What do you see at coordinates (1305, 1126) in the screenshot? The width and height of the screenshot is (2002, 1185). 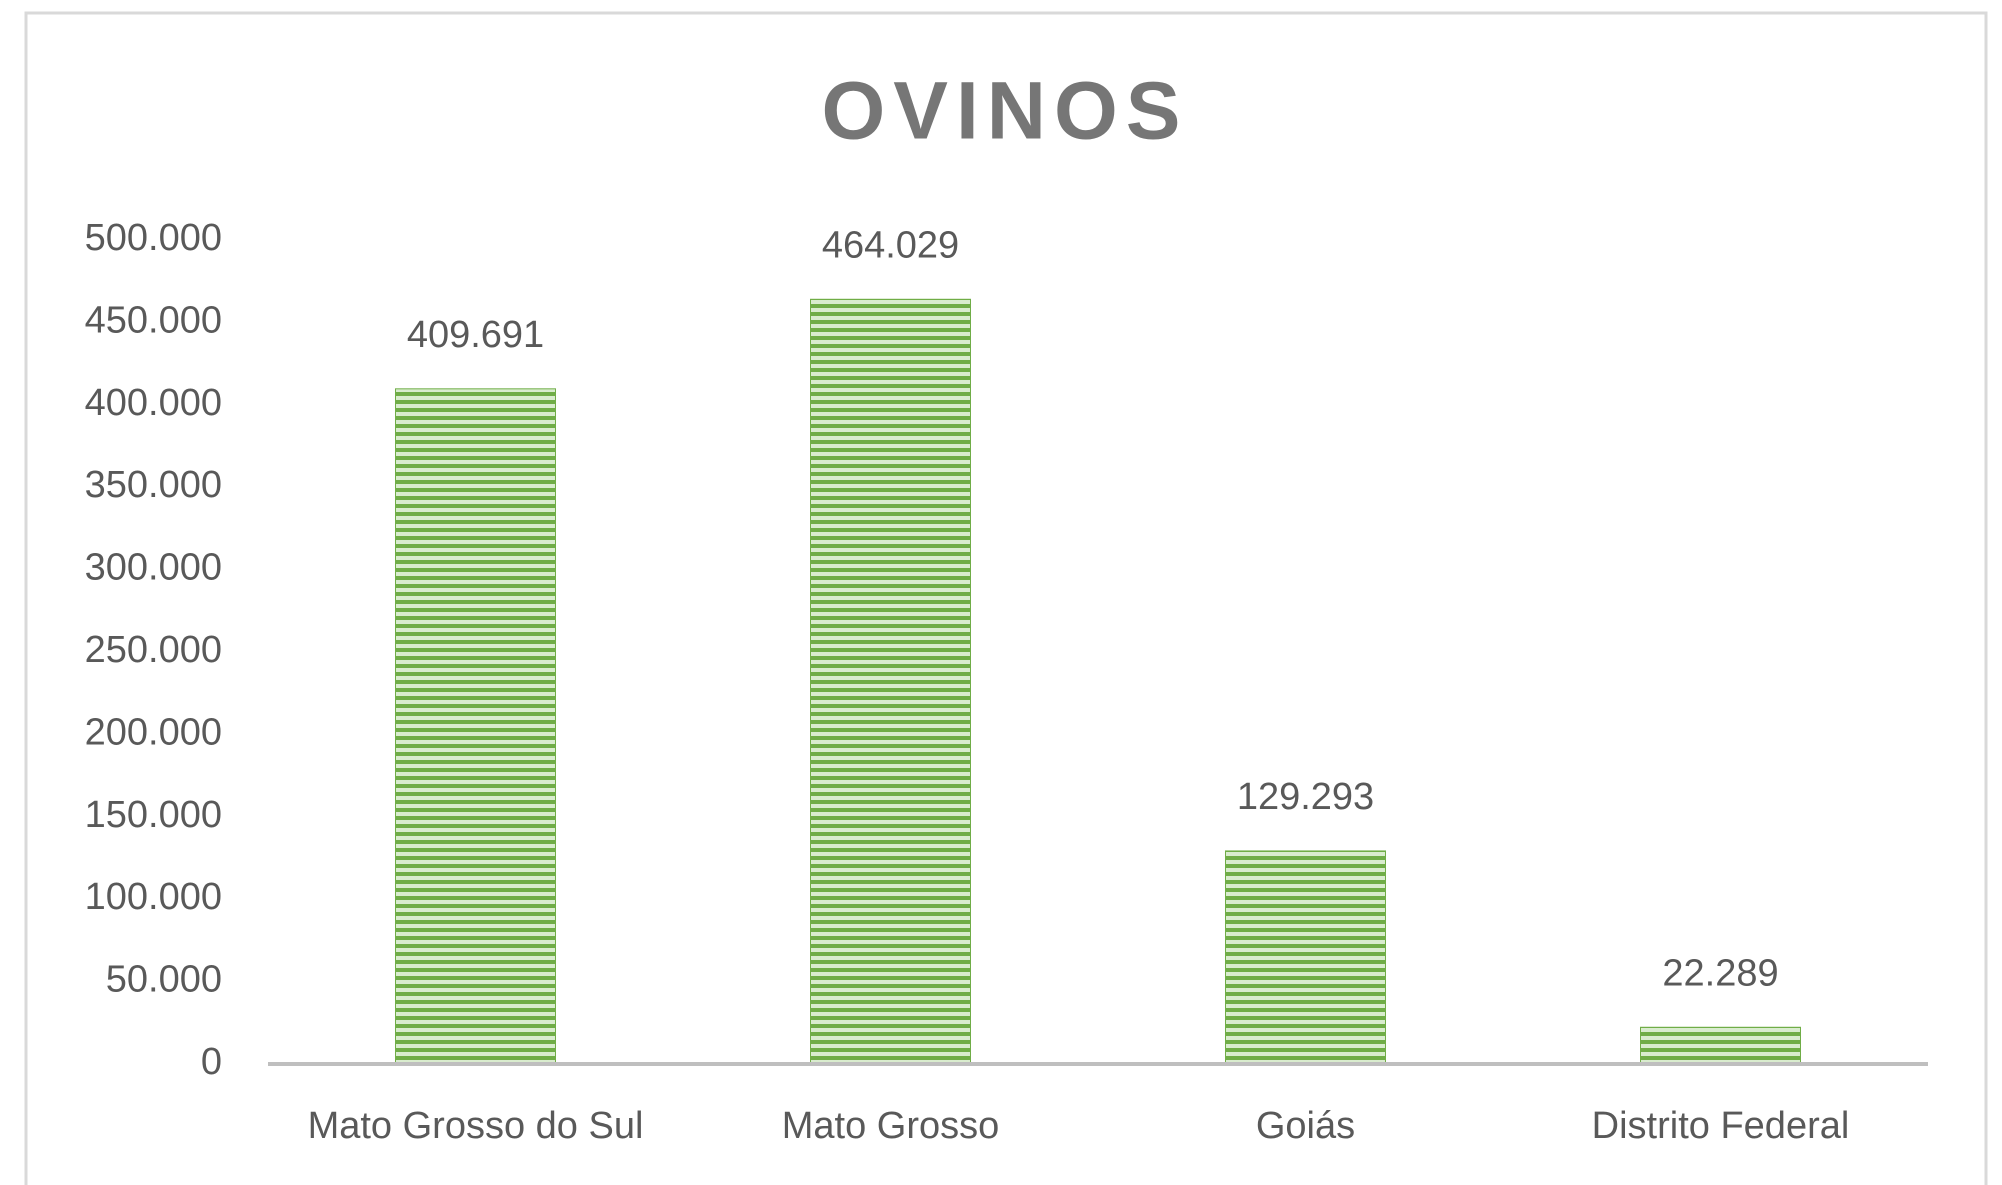 I see `x-tick-label: Goiás` at bounding box center [1305, 1126].